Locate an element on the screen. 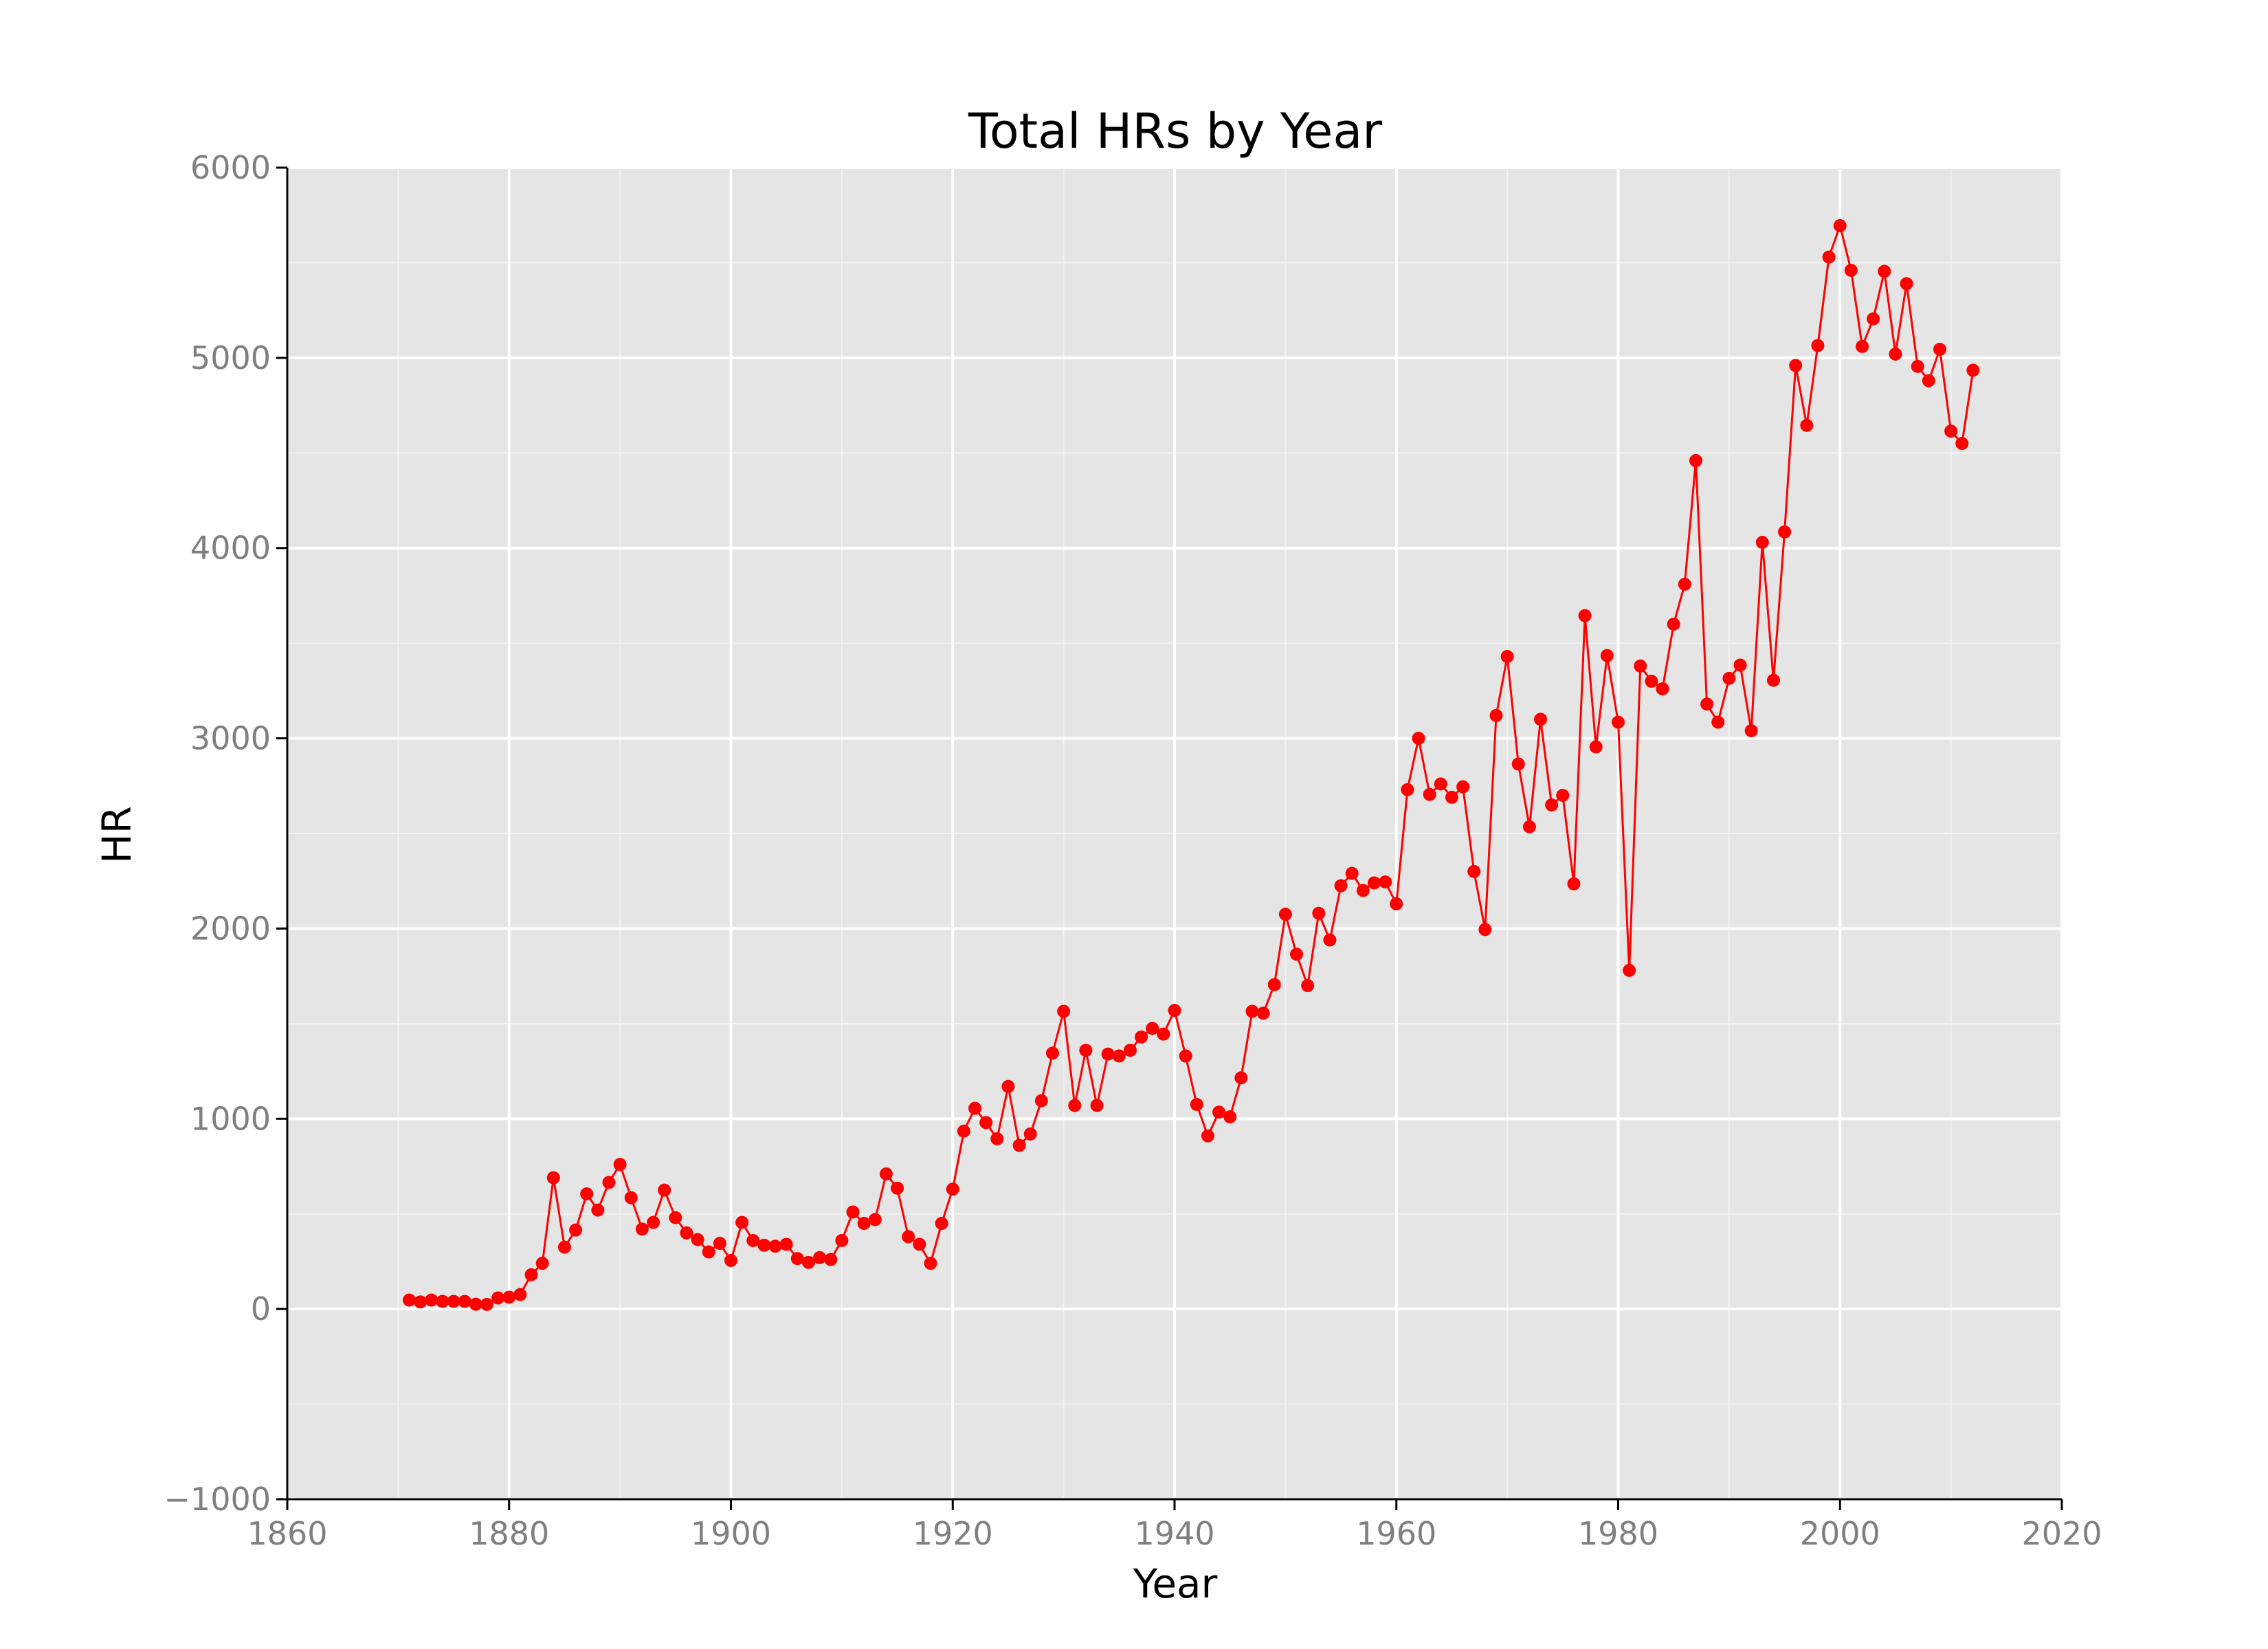 This screenshot has height=1649, width=2268. x-tick-label: 1920 is located at coordinates (953, 1533).